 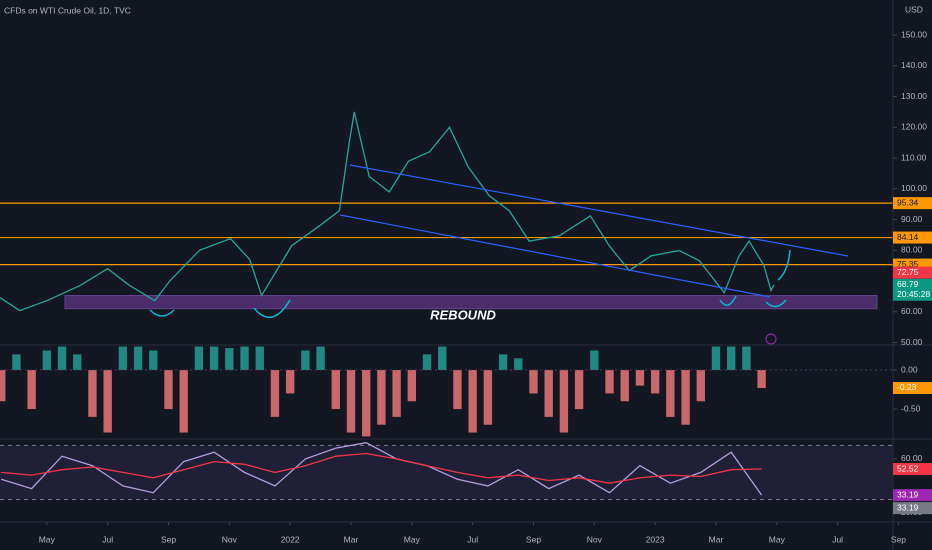 I want to click on y-tick-label: 0.00, so click(x=909, y=369).